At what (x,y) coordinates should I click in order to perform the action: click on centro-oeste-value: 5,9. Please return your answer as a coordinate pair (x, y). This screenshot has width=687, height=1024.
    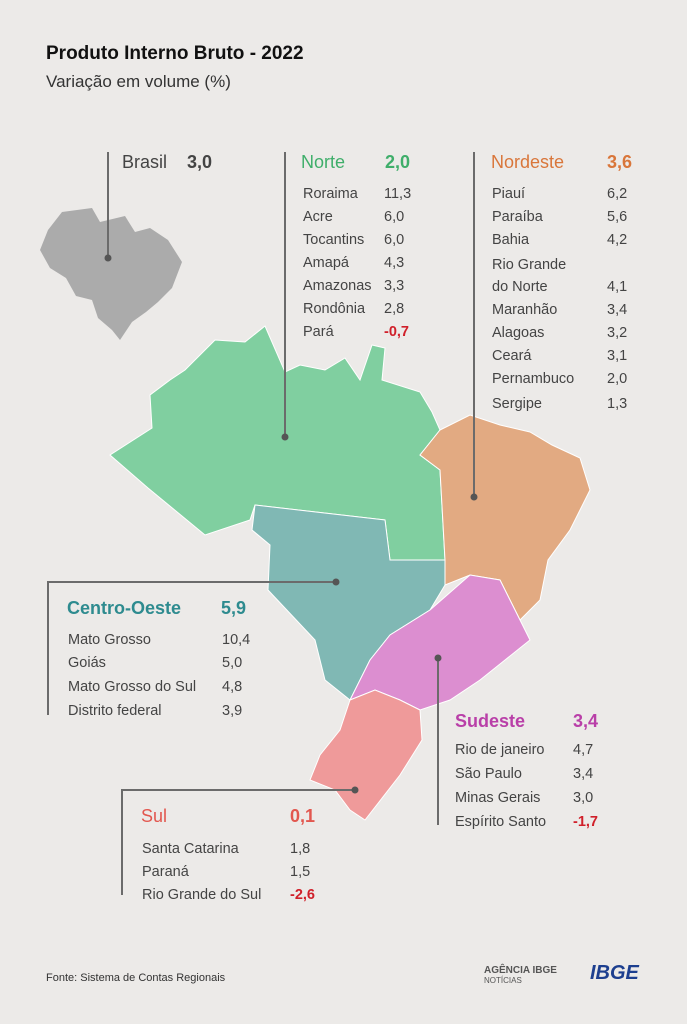
    Looking at the image, I should click on (234, 608).